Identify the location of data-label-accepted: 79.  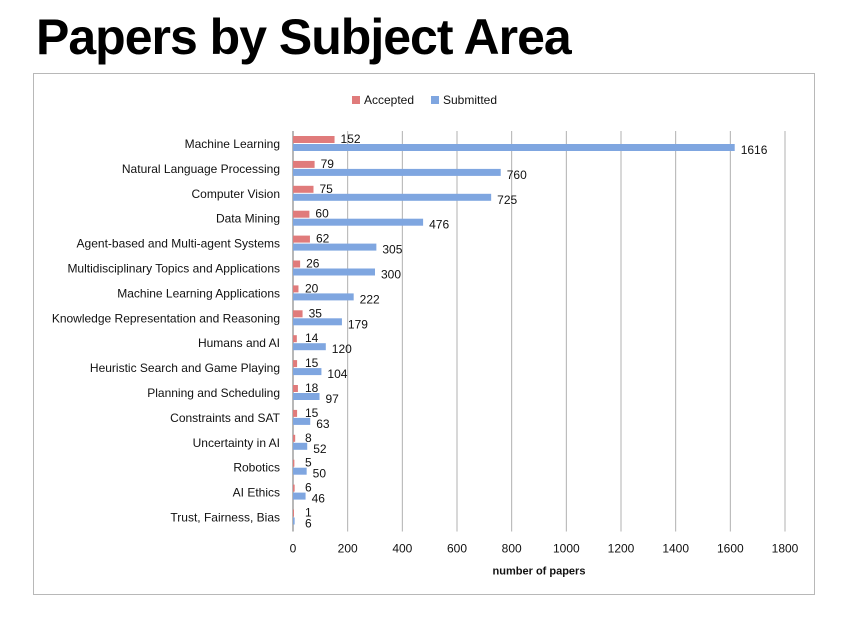
(328, 164).